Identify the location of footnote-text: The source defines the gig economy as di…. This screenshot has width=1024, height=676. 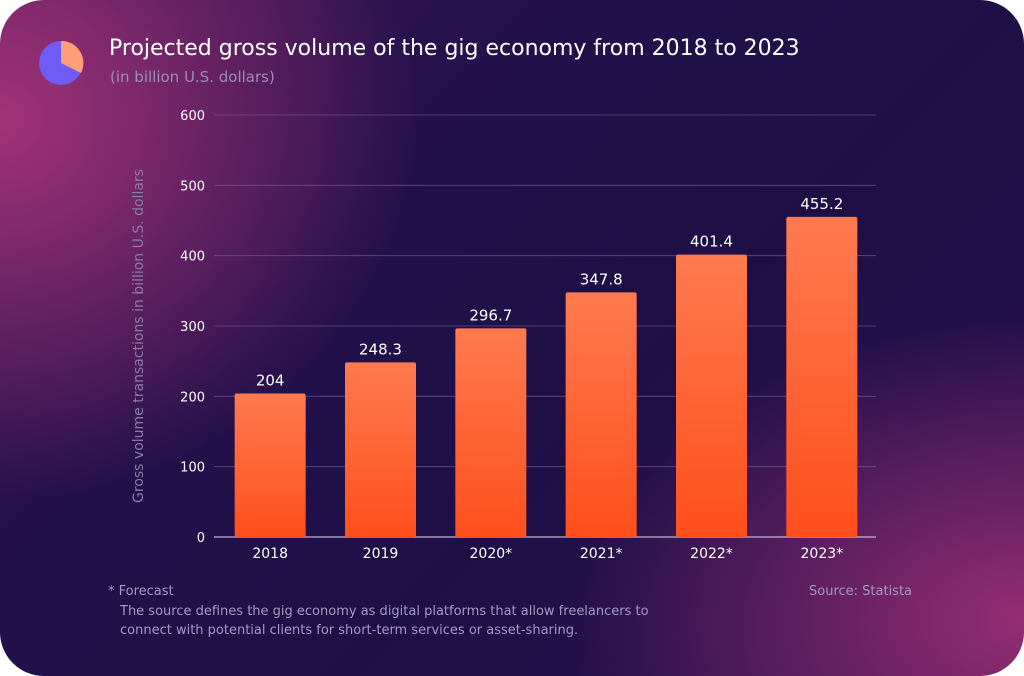
(384, 621).